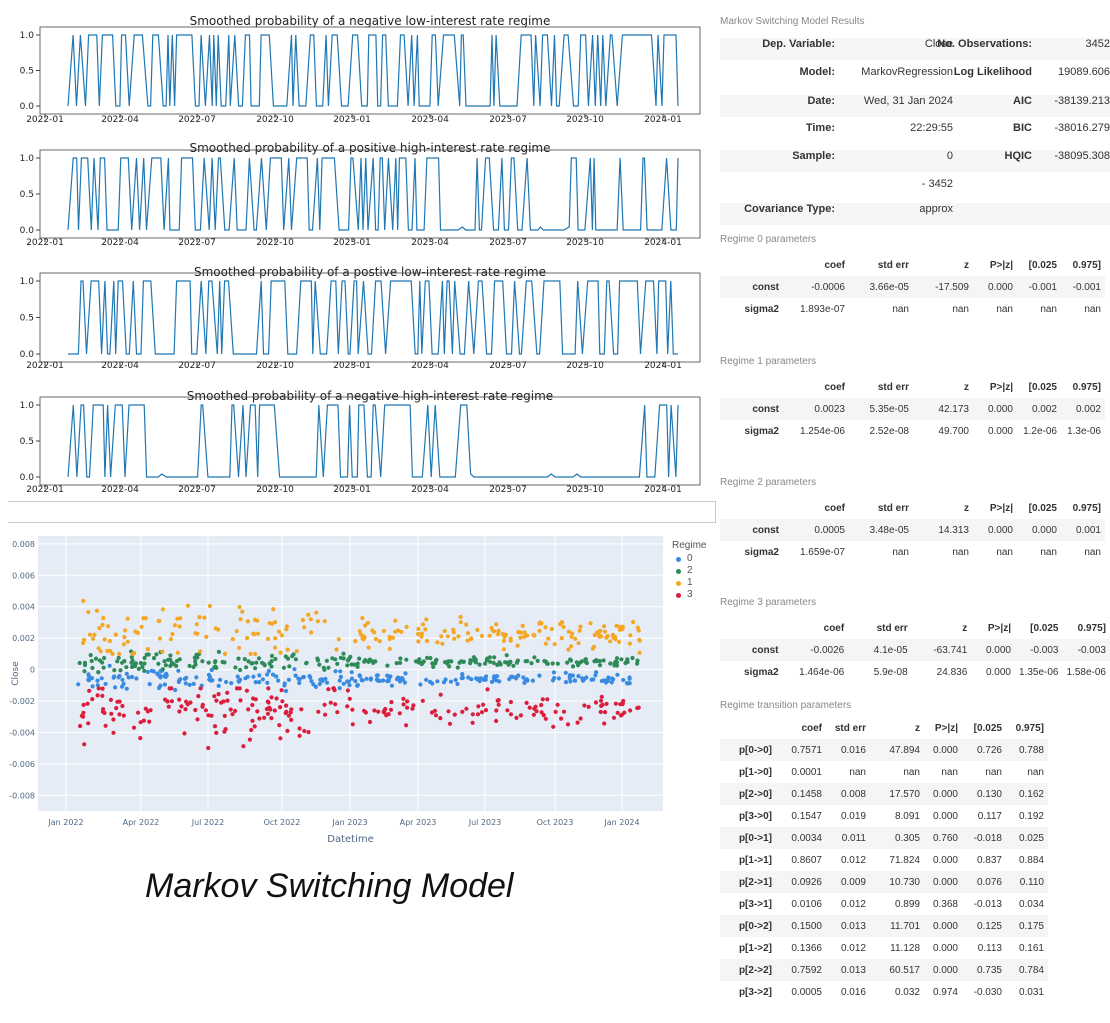 Image resolution: width=1110 pixels, height=1023 pixels. I want to click on x-tick-label: 2023-07, so click(508, 243).